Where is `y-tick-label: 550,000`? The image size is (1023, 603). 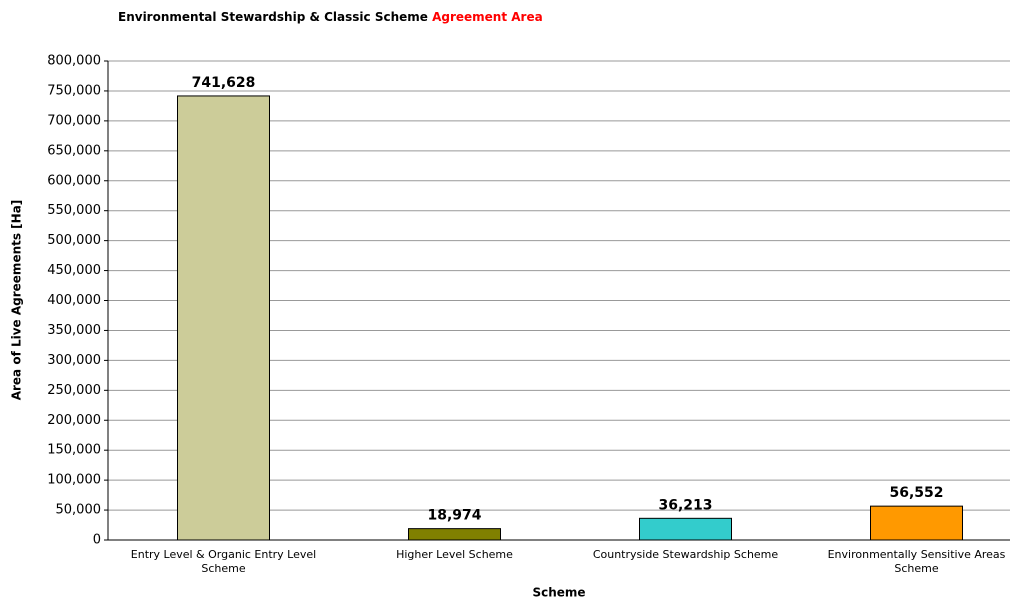
y-tick-label: 550,000 is located at coordinates (74, 210).